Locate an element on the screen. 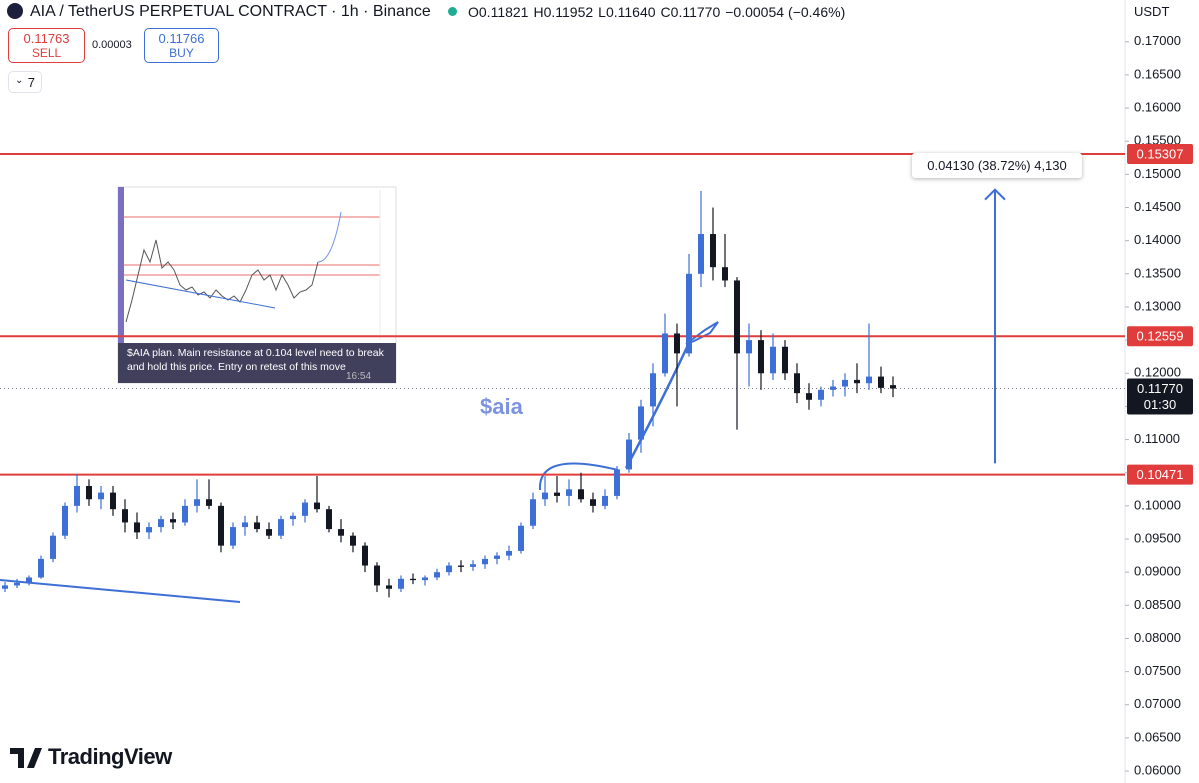 This screenshot has width=1199, height=783. y-tick-label: 0.13500 is located at coordinates (1157, 272).